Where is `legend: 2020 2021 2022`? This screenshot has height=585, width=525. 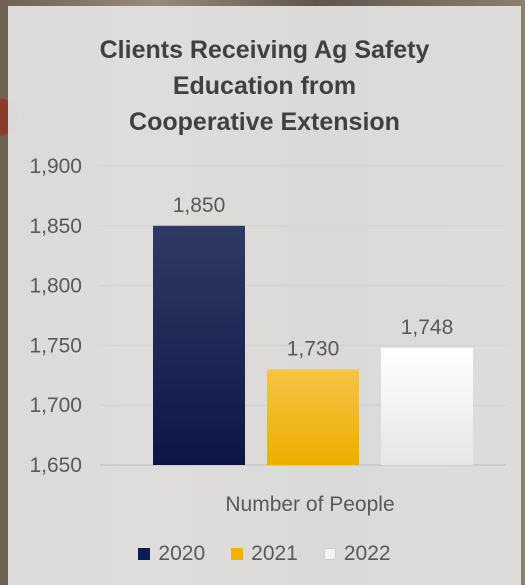
legend: 2020 2021 2022 is located at coordinates (264, 554).